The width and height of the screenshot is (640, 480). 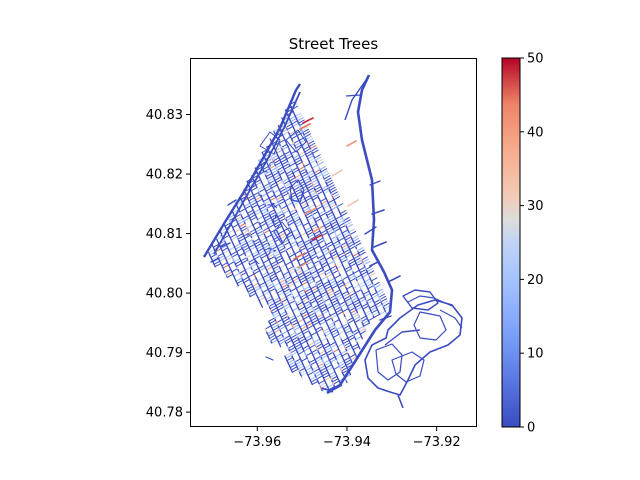 I want to click on colorbar-tick-label: 30, so click(x=535, y=206).